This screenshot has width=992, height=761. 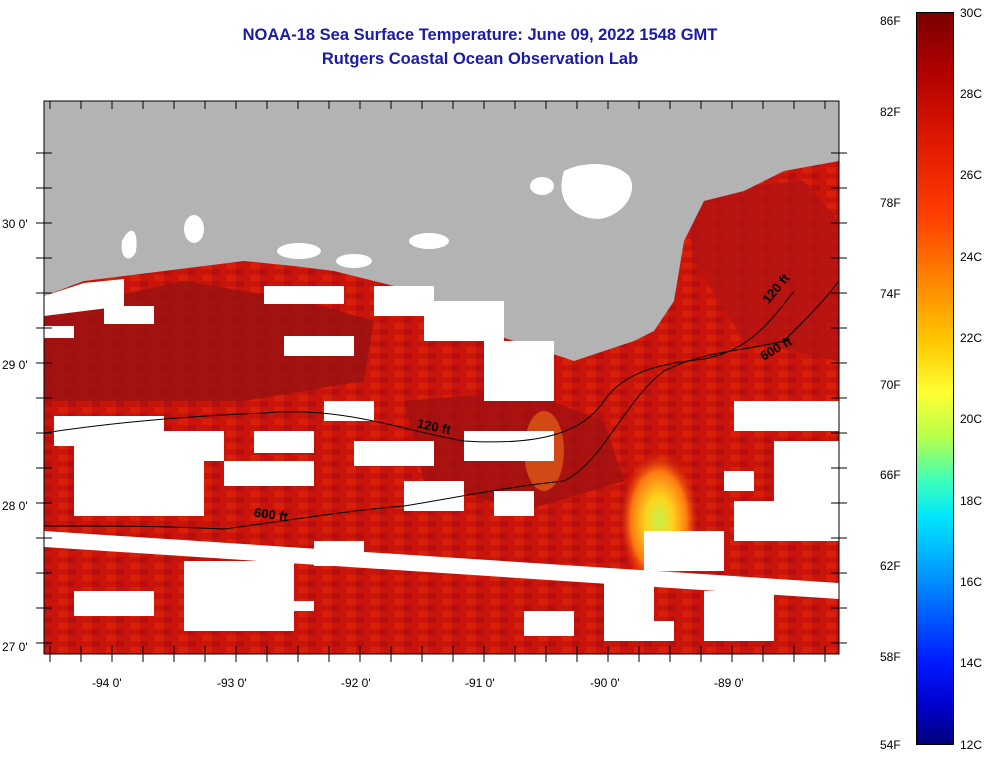 What do you see at coordinates (15, 647) in the screenshot?
I see `lat-label: 27 0'` at bounding box center [15, 647].